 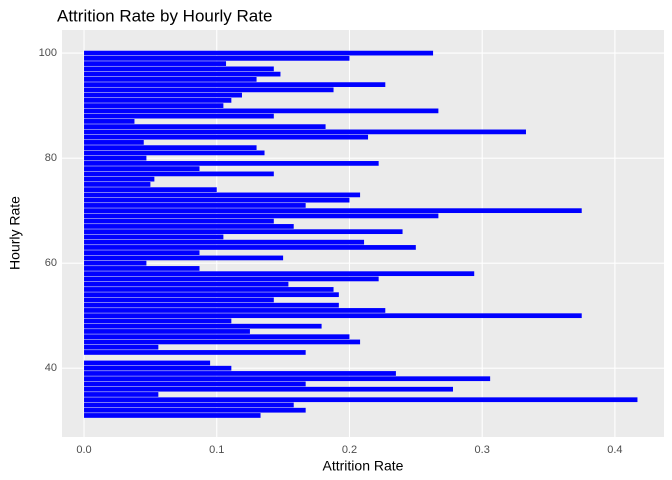 I want to click on y-tick-label: 40, so click(x=51, y=368).